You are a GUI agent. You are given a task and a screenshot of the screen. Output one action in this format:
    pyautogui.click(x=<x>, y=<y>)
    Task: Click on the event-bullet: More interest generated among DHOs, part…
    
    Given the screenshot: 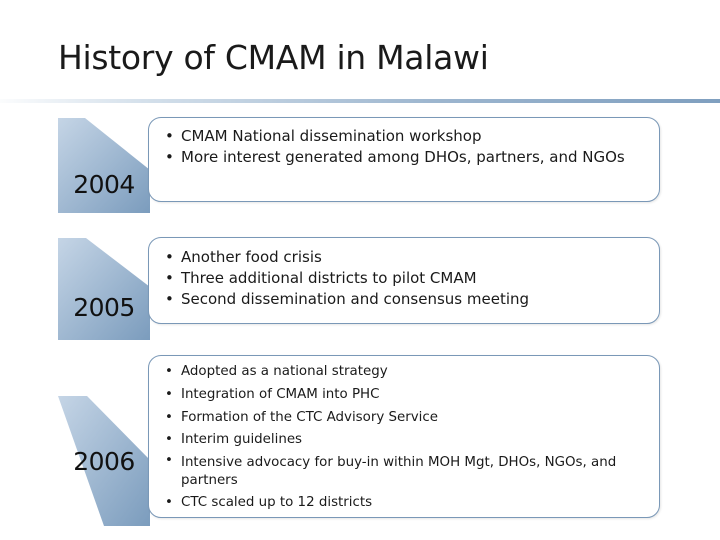 What is the action you would take?
    pyautogui.click(x=399, y=157)
    